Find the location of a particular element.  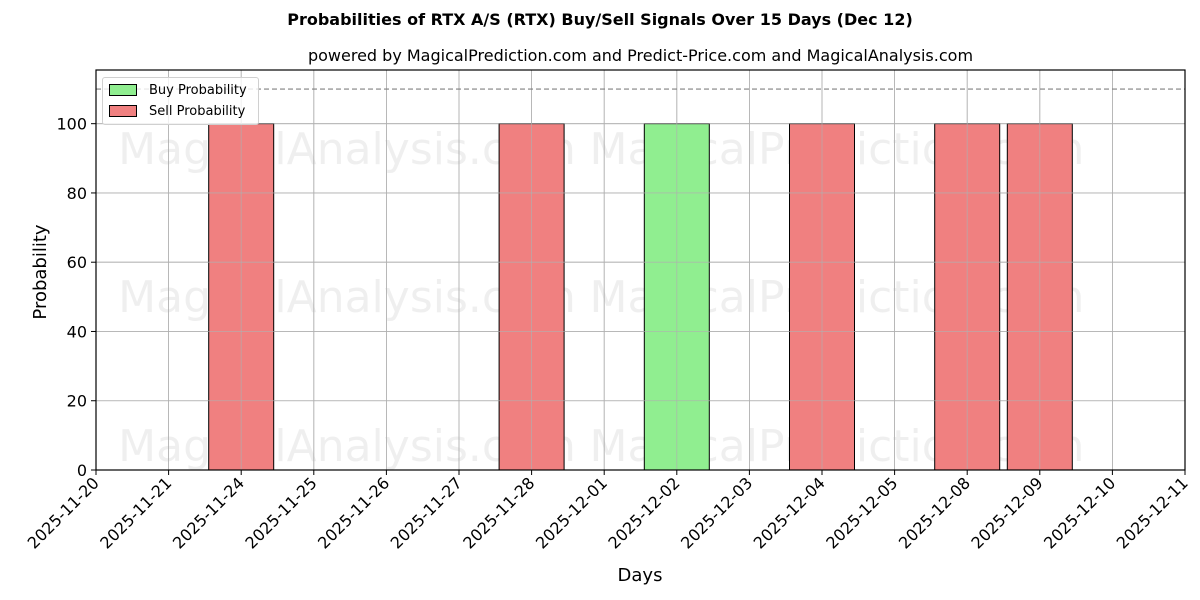

x-tick-label: 2025-11-26 is located at coordinates (353, 512).